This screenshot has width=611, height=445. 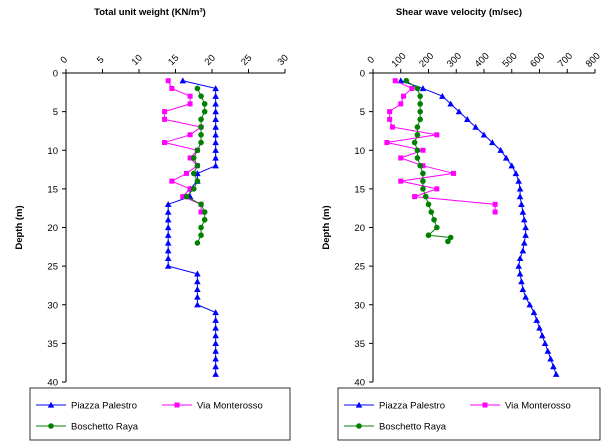 What do you see at coordinates (64, 60) in the screenshot?
I see `x-tick-label: 0` at bounding box center [64, 60].